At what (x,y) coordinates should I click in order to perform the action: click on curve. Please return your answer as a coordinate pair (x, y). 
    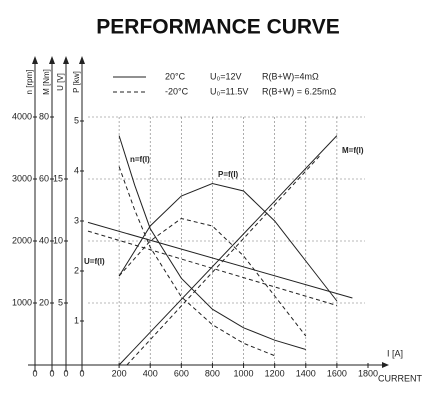
    Looking at the image, I should click on (220, 260).